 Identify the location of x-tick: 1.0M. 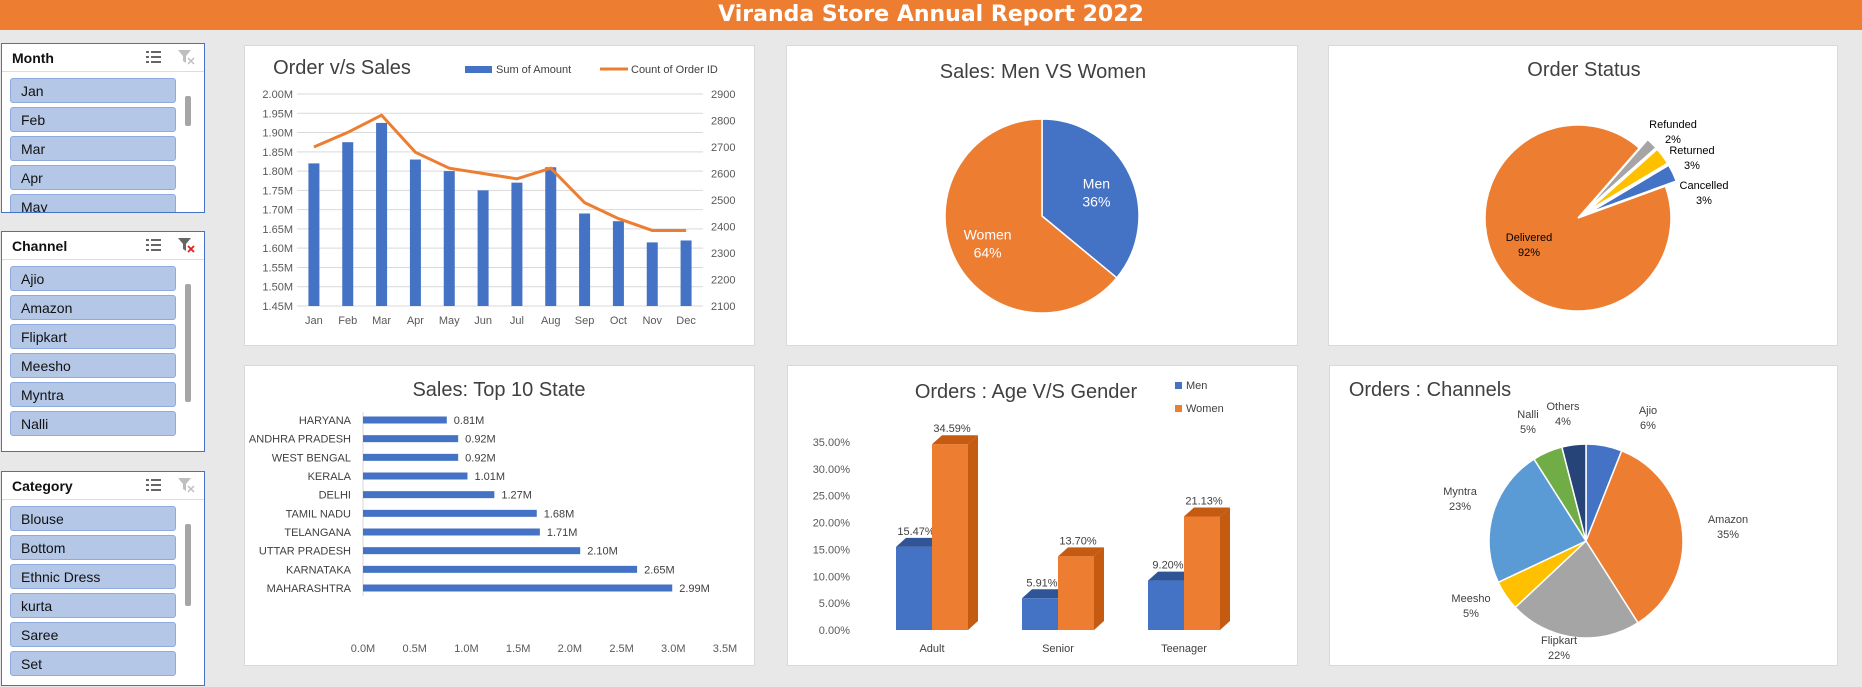
(466, 649).